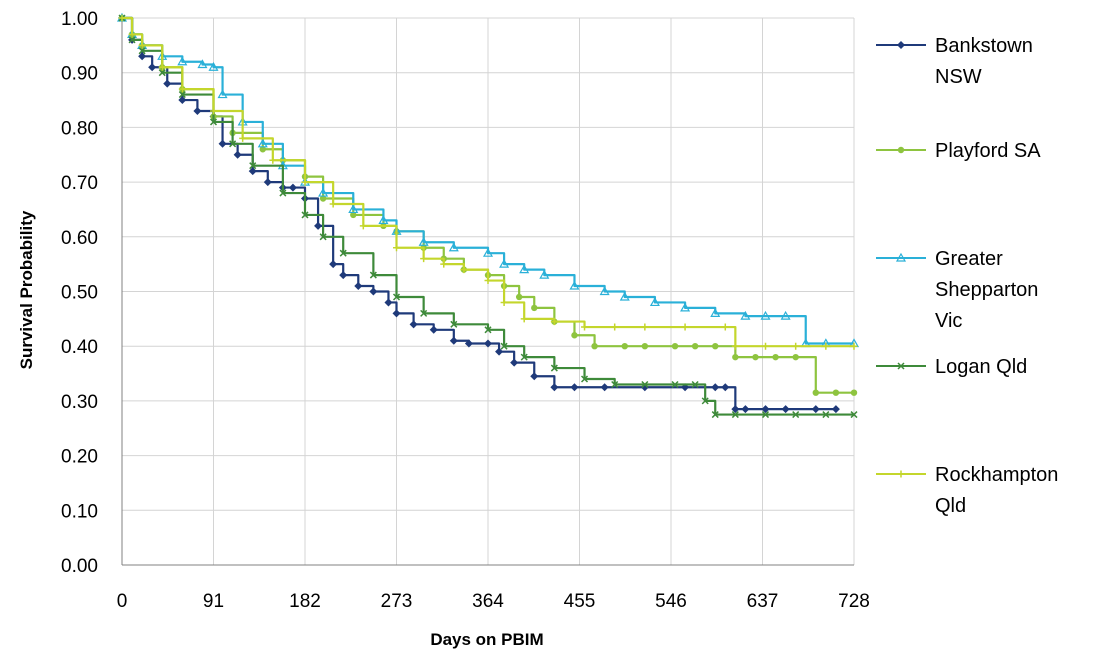 Image resolution: width=1098 pixels, height=652 pixels. I want to click on x-axis-title: Days on PBIM, so click(486, 639).